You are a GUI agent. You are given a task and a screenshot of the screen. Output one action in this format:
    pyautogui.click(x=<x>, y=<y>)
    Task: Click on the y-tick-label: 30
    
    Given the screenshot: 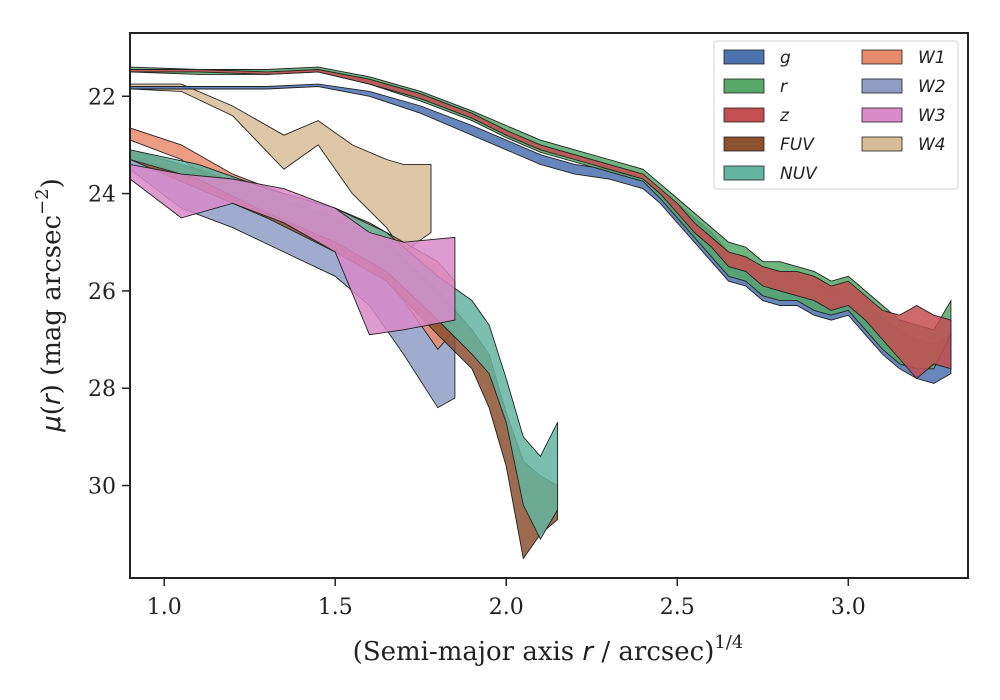 What is the action you would take?
    pyautogui.click(x=102, y=487)
    